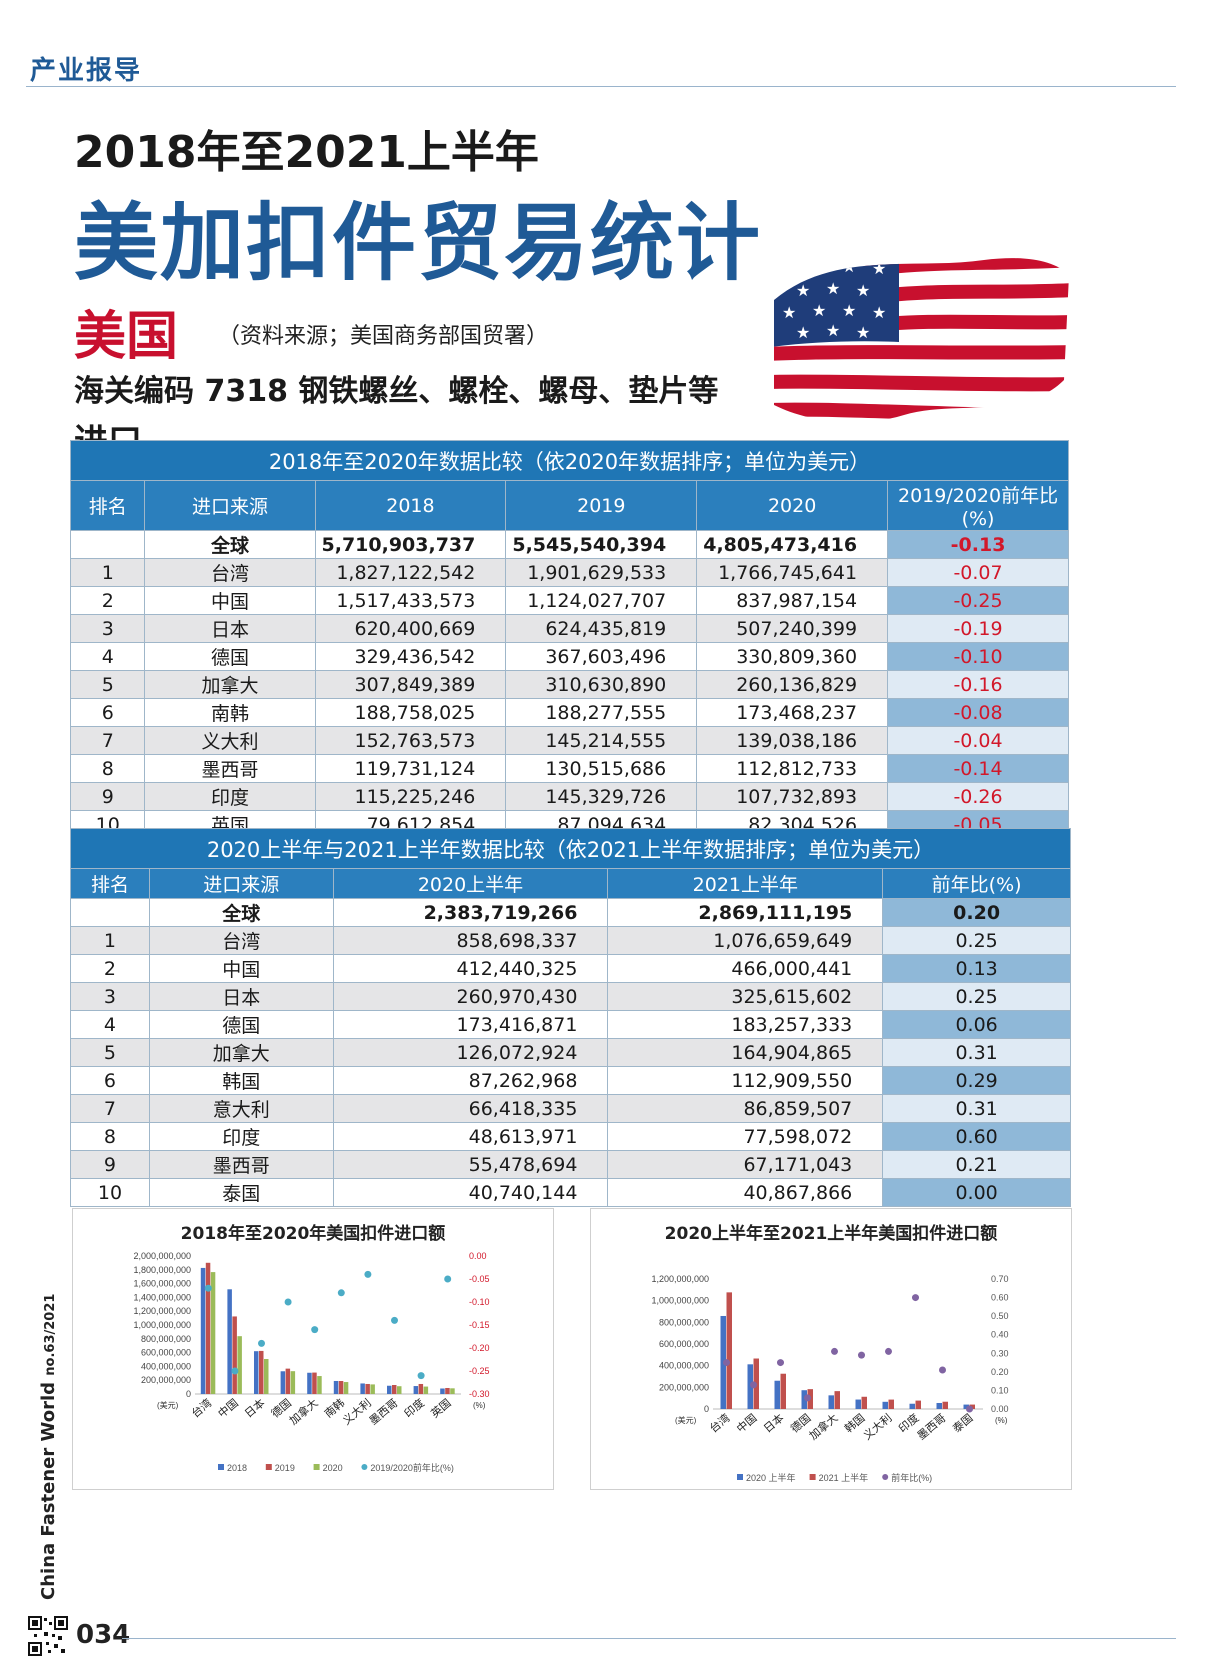 The width and height of the screenshot is (1211, 1656). Describe the element at coordinates (384, 1411) in the screenshot. I see `x-tick-label: 墨西哥` at that location.